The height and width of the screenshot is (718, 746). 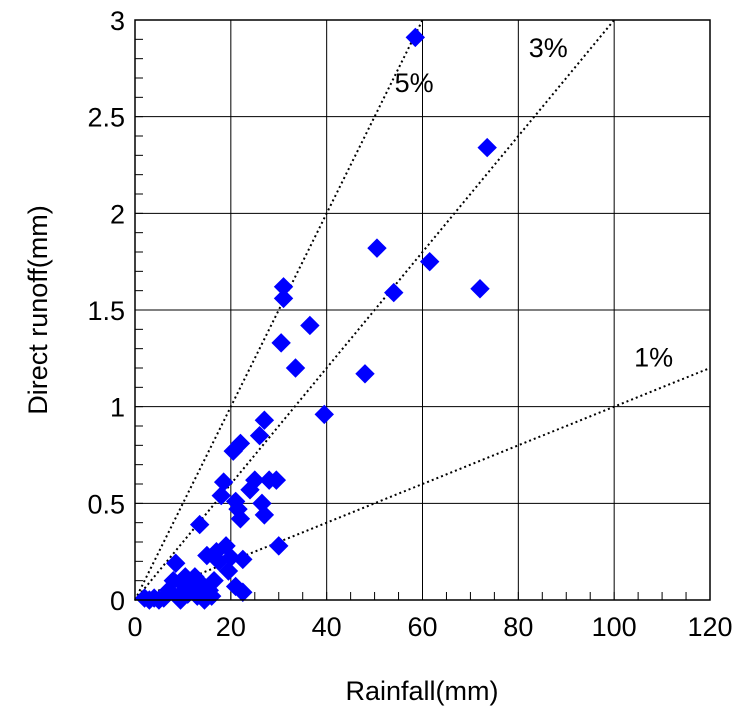 I want to click on y-tick-label: 3, so click(x=117, y=21).